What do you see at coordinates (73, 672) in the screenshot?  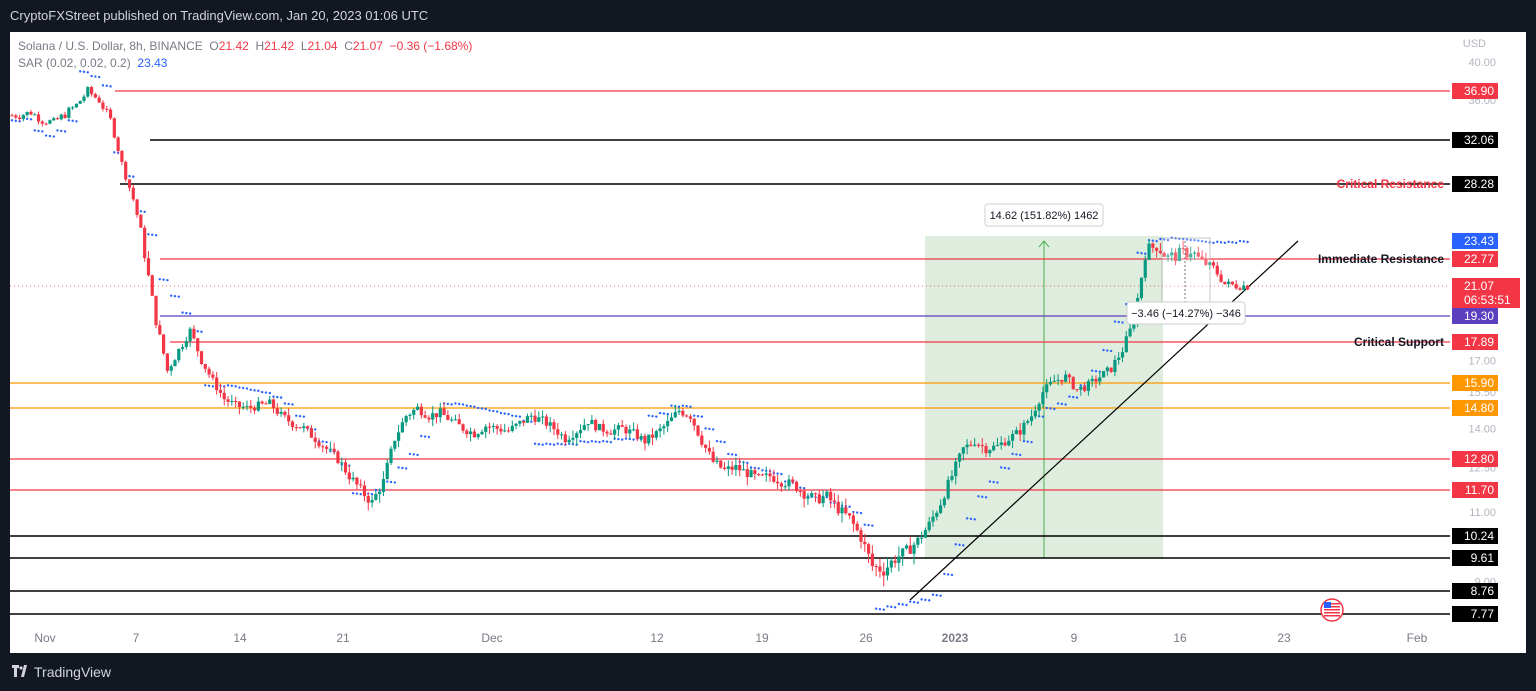 I see `footer-brand: TradingView` at bounding box center [73, 672].